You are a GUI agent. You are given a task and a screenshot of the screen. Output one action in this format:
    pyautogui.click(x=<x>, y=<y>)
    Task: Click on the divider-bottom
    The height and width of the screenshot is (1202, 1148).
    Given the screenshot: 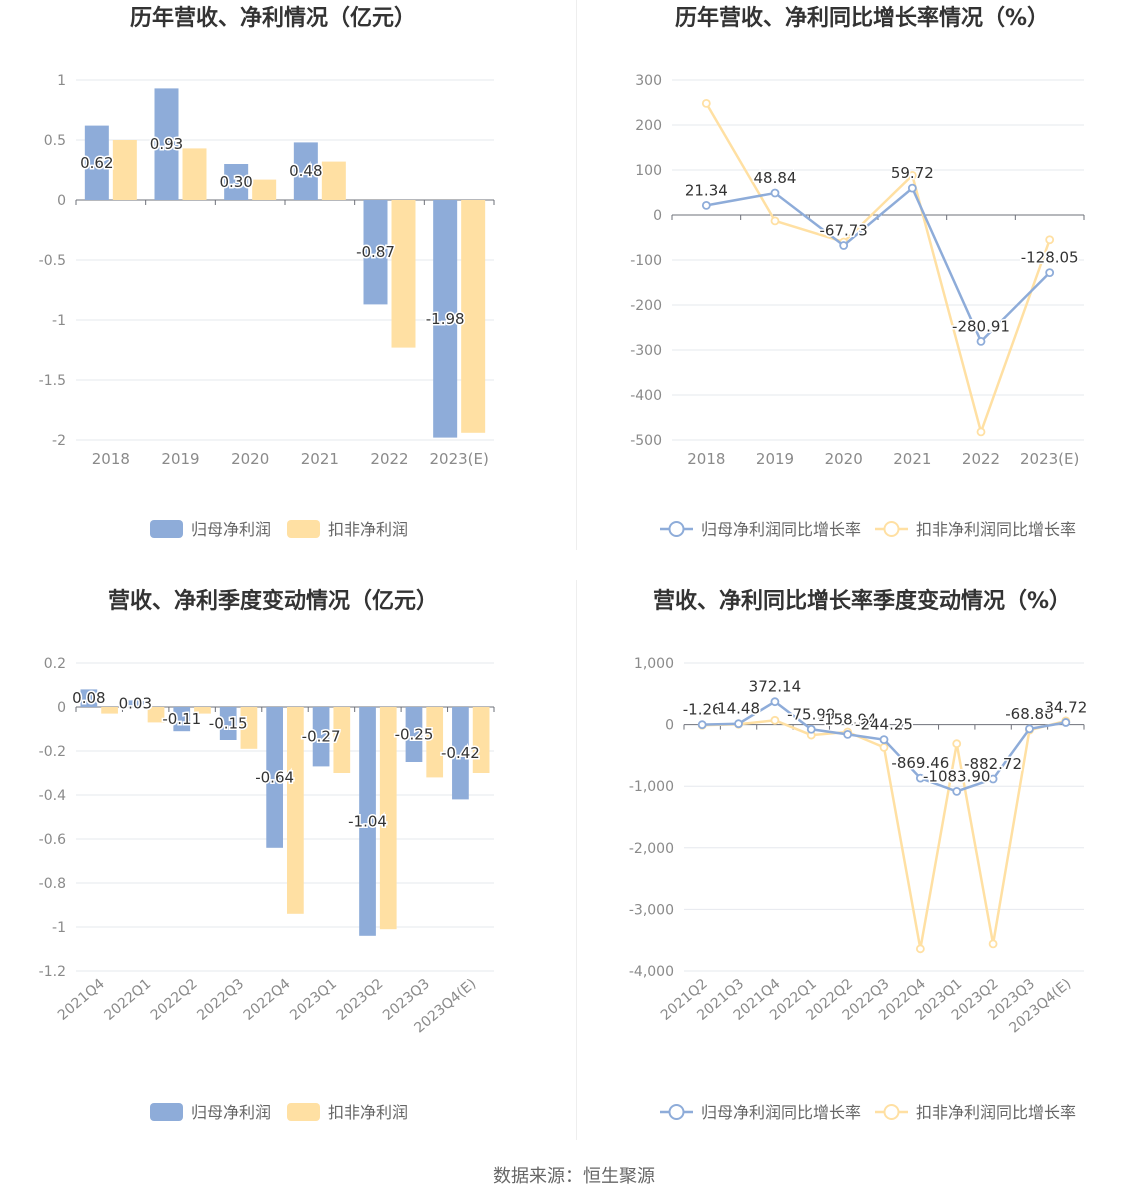 What is the action you would take?
    pyautogui.click(x=576, y=860)
    